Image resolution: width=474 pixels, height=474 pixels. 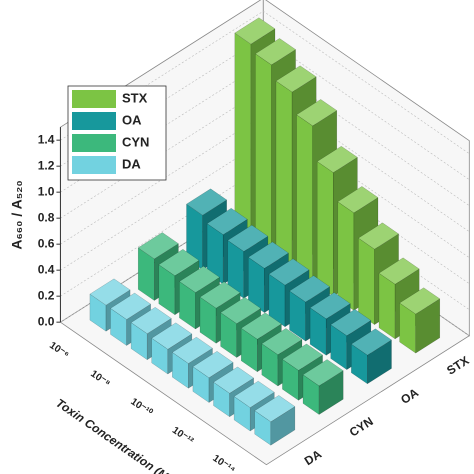 I want to click on depth-tick-label: OA, so click(x=409, y=396).